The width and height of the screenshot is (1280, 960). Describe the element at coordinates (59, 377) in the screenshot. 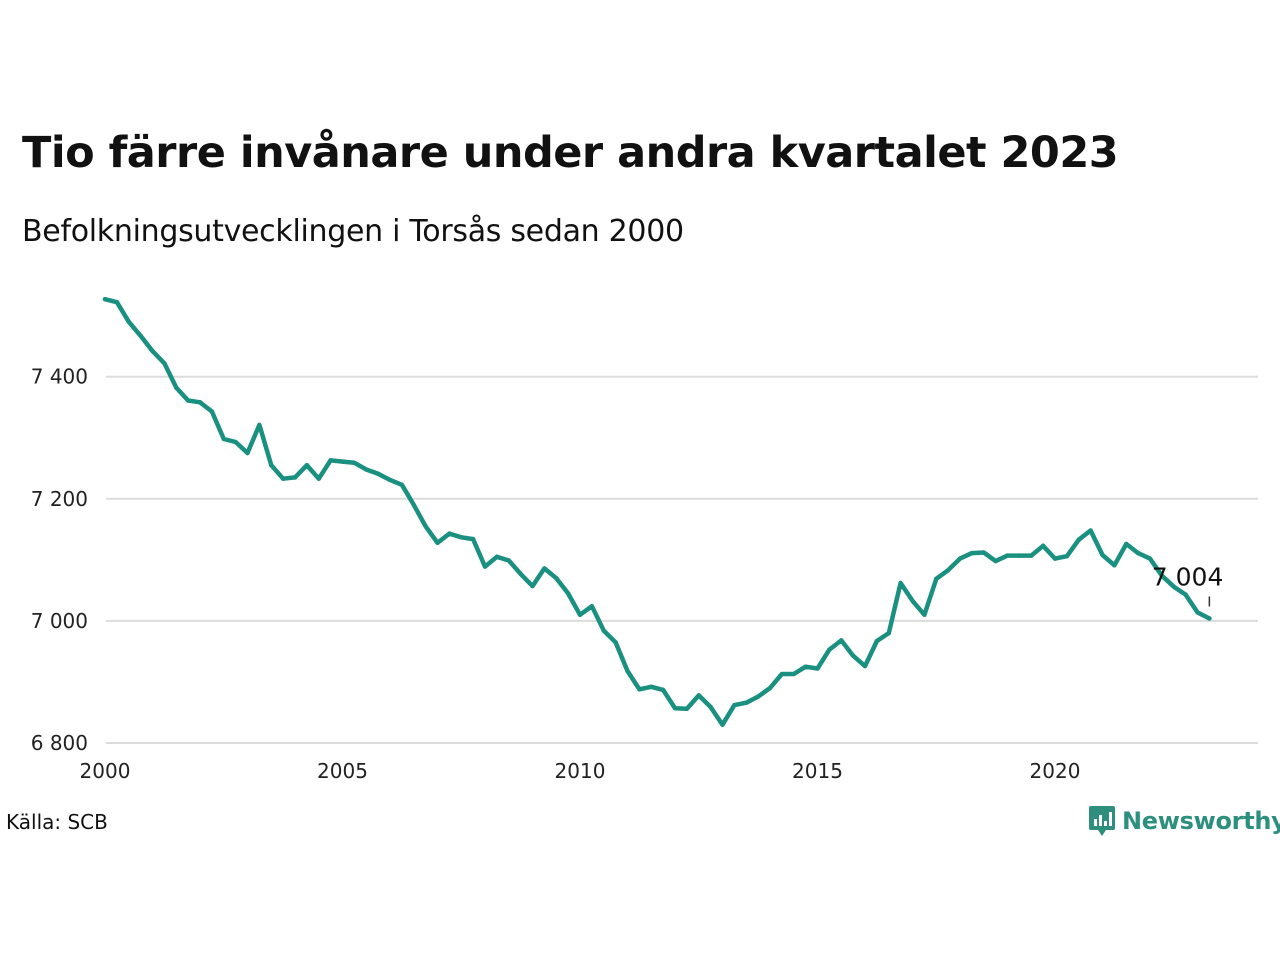

I see `y-tick-label: 7 400` at that location.